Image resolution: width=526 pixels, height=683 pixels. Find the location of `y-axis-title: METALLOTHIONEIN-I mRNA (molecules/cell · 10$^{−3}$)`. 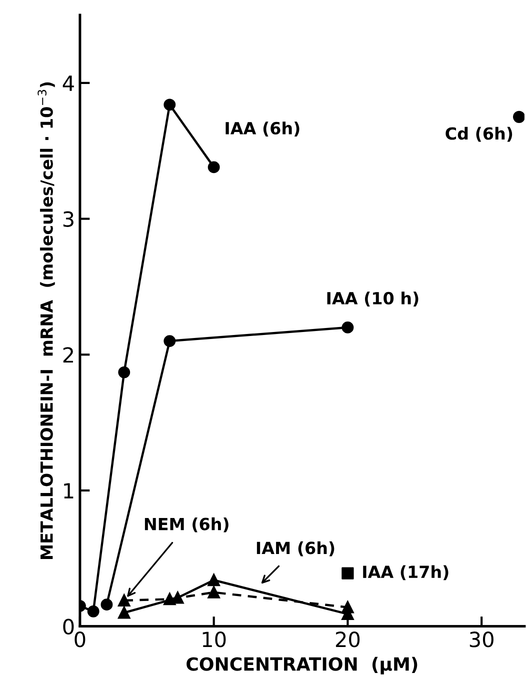

y-axis-title: METALLOTHIONEIN-I mRNA (molecules/cell · 10$^{−3}$) is located at coordinates (46, 320).